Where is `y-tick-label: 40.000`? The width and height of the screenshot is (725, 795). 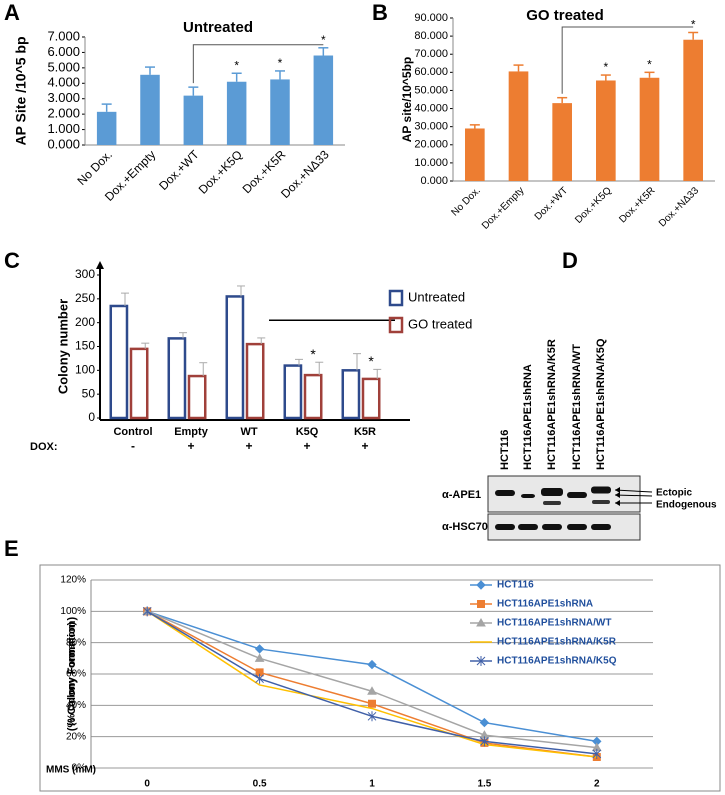
y-tick-label: 40.000 is located at coordinates (431, 108).